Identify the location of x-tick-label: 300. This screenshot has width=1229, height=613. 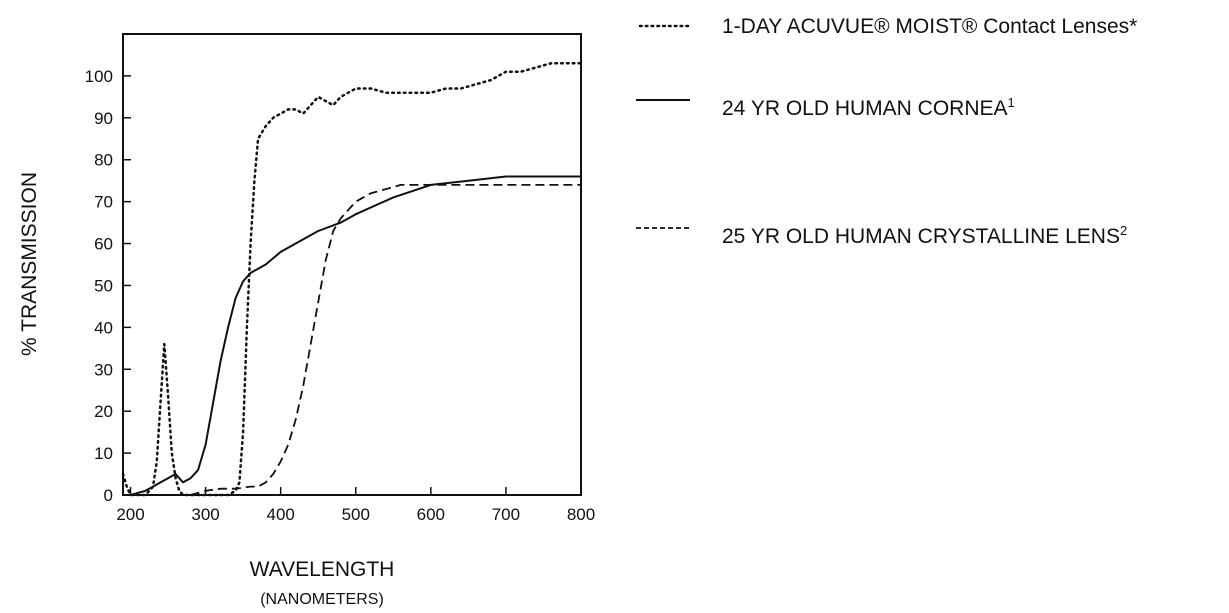
(205, 514).